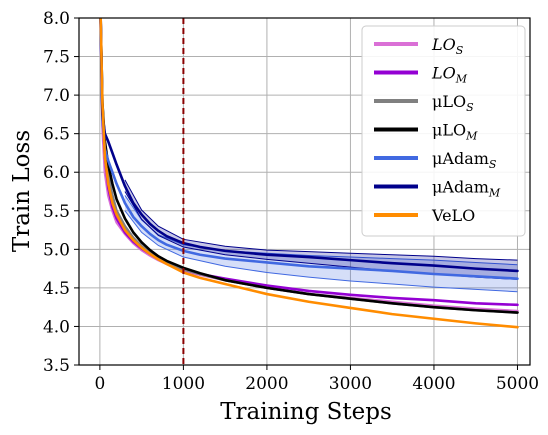 Image resolution: width=548 pixels, height=435 pixels. I want to click on y-tick-label: 7.0, so click(56, 96).